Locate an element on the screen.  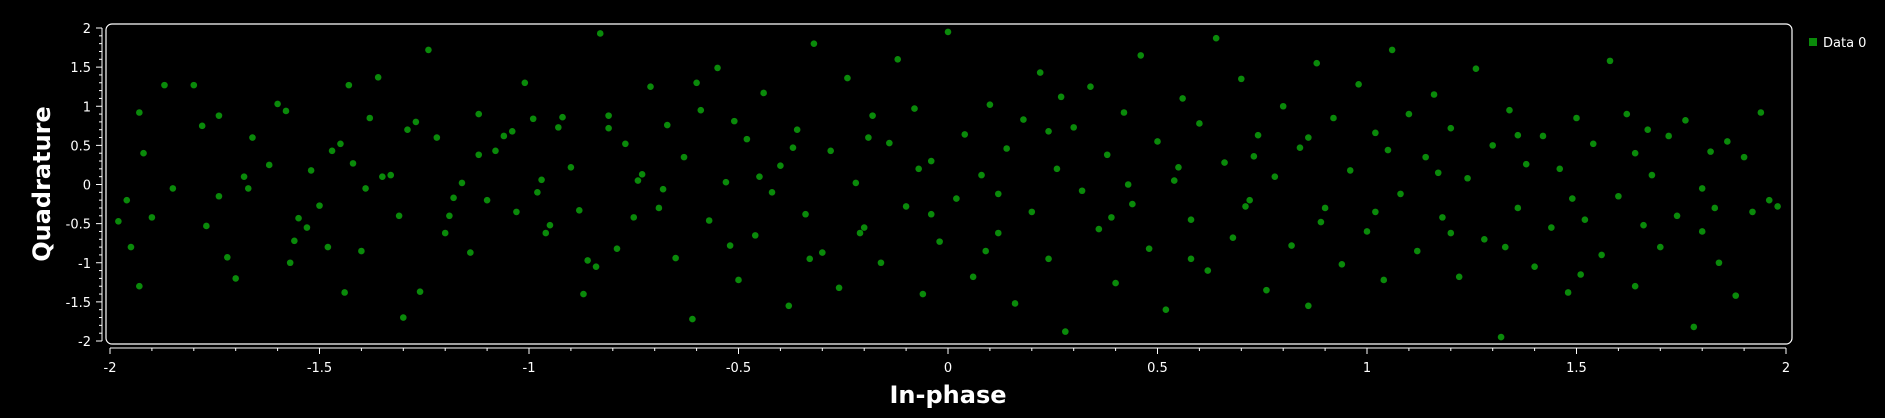
x-tick-label: 2 is located at coordinates (1786, 368).